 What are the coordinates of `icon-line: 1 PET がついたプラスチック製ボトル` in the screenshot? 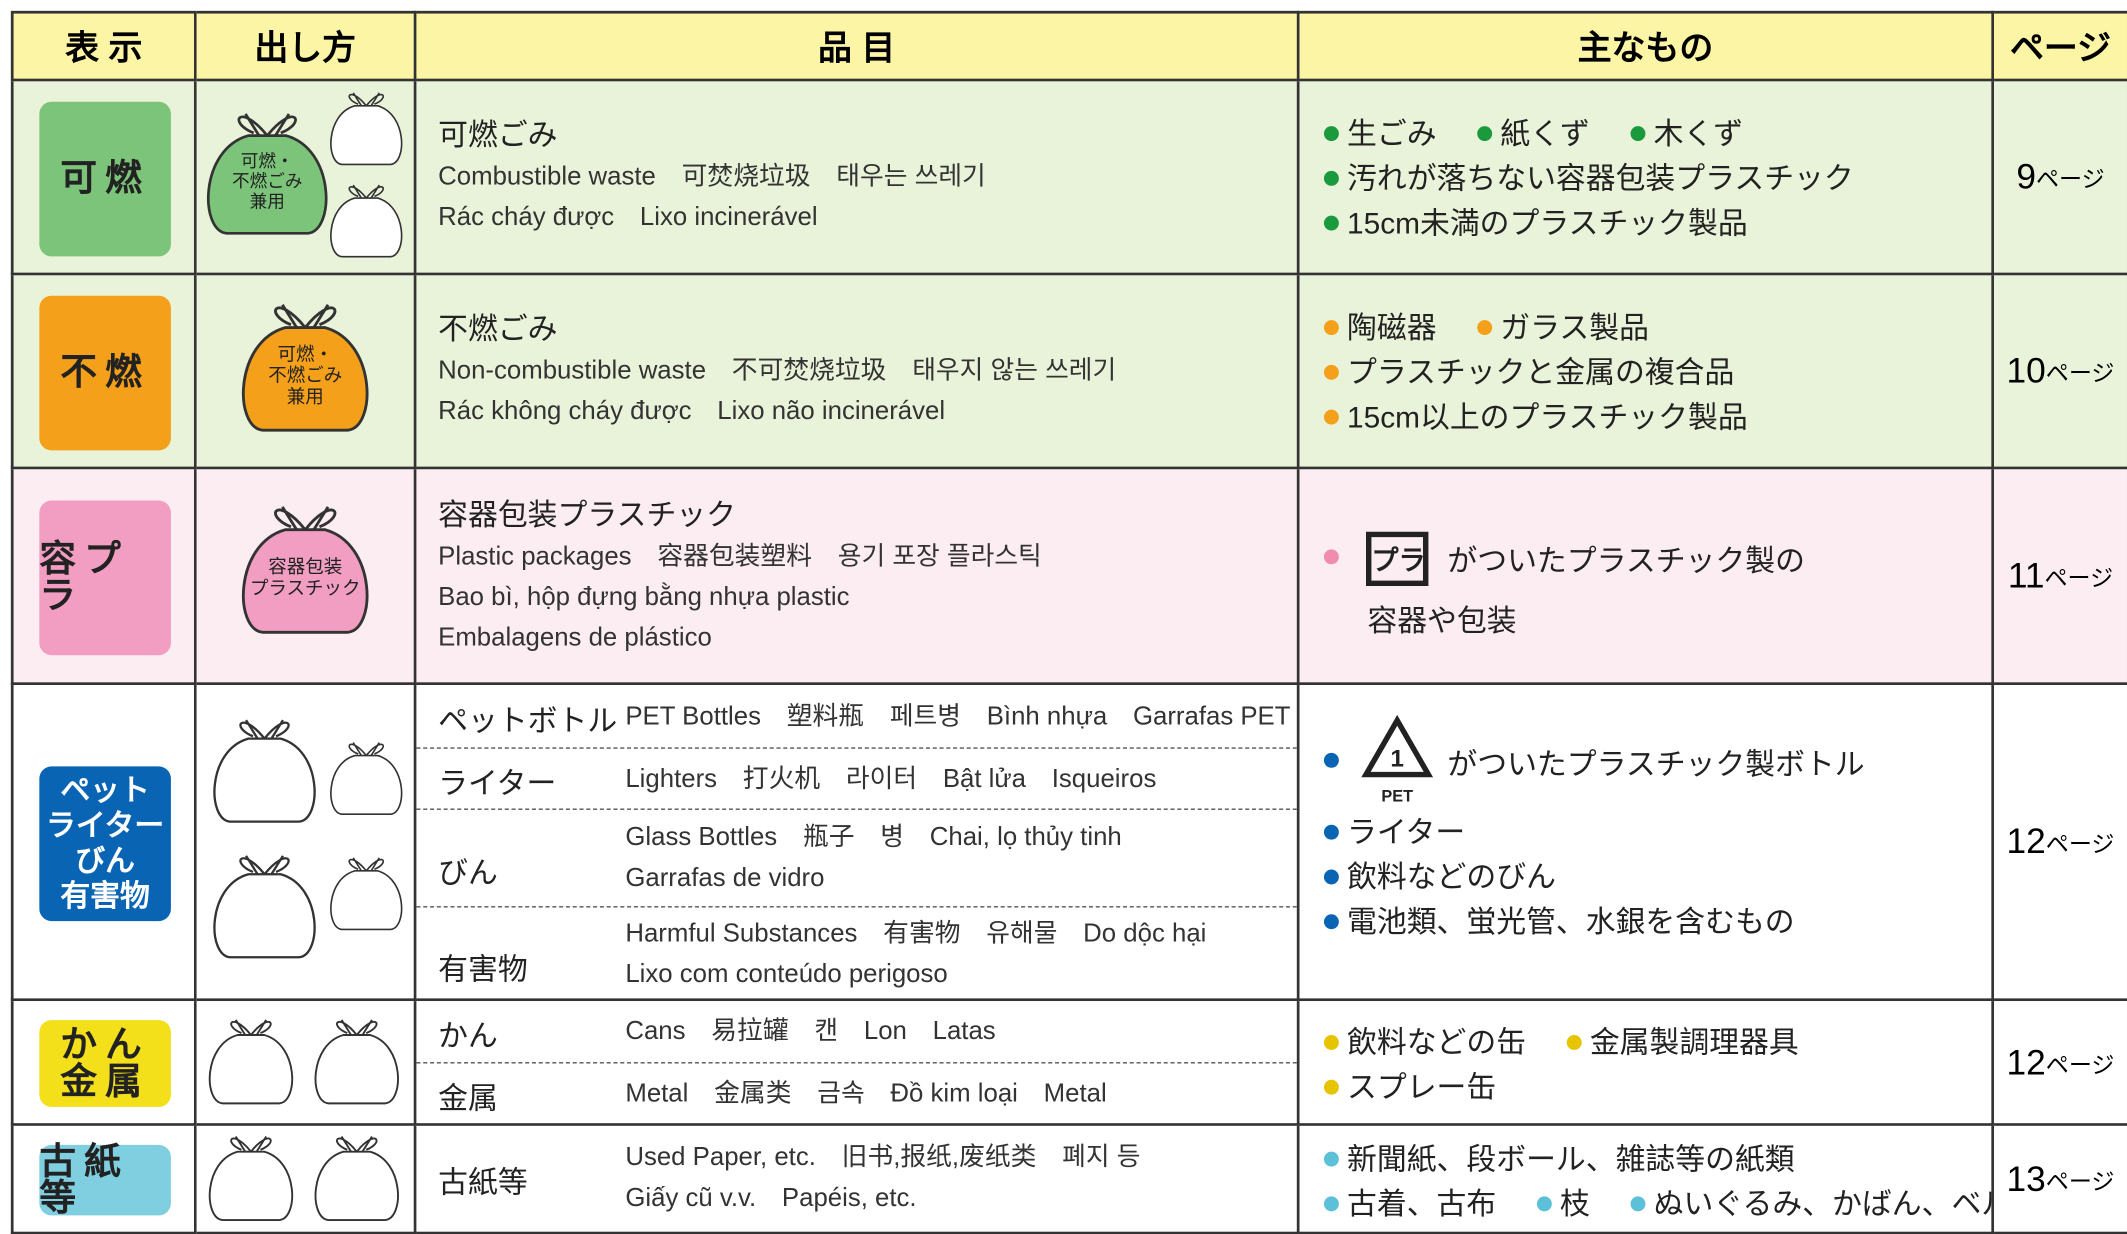 It's located at (1654, 762).